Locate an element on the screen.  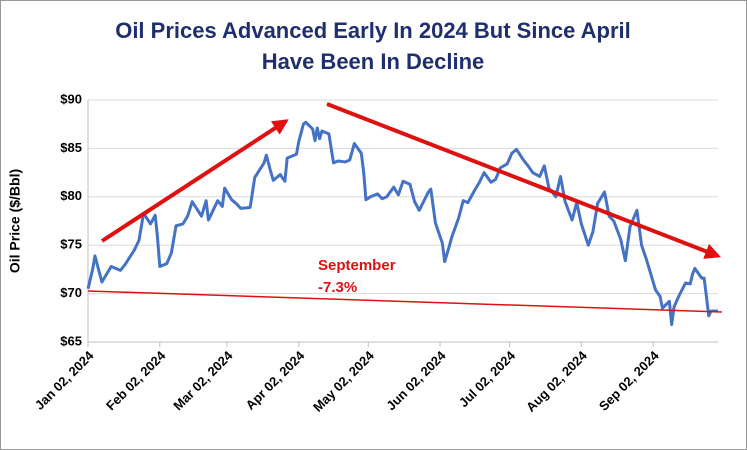
y-axis-label: Oil Price ($/Bbl) is located at coordinates (15, 221).